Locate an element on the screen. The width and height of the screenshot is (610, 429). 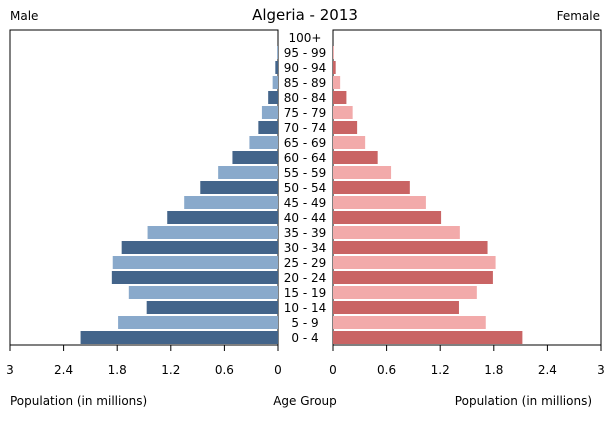
age-group-label: 75 - 79 is located at coordinates (305, 113).